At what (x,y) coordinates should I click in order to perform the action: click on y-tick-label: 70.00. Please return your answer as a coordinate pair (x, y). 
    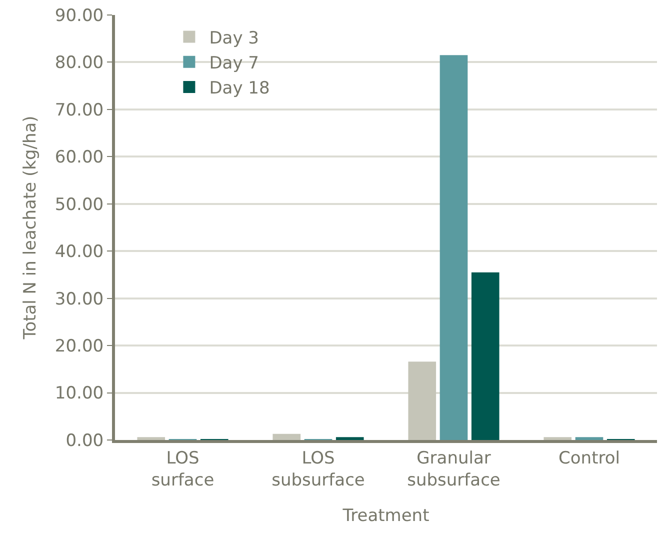
    Looking at the image, I should click on (79, 110).